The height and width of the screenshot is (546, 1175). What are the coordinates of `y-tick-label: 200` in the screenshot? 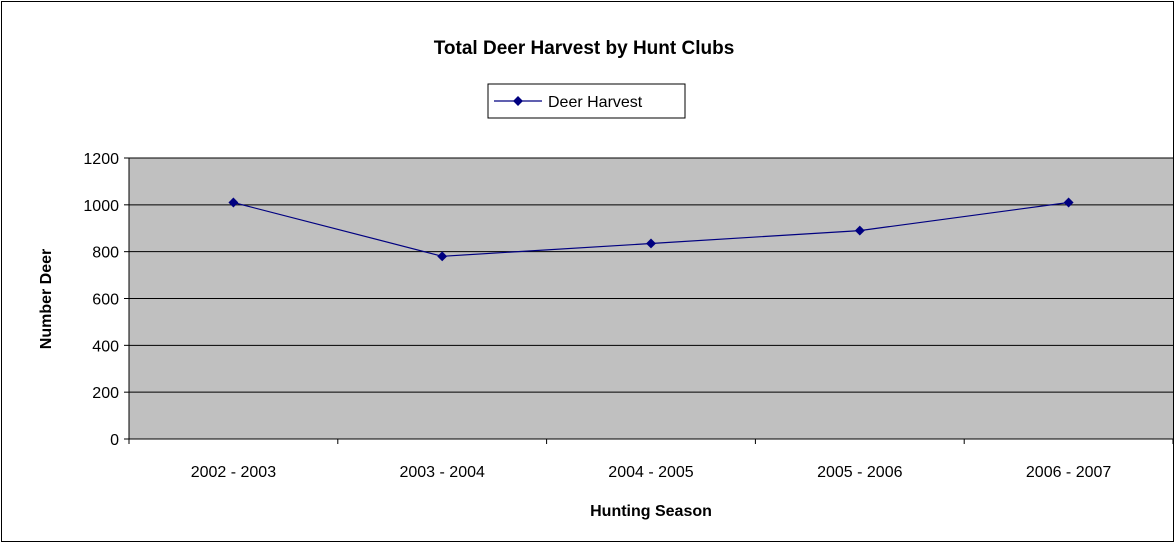 It's located at (105, 393).